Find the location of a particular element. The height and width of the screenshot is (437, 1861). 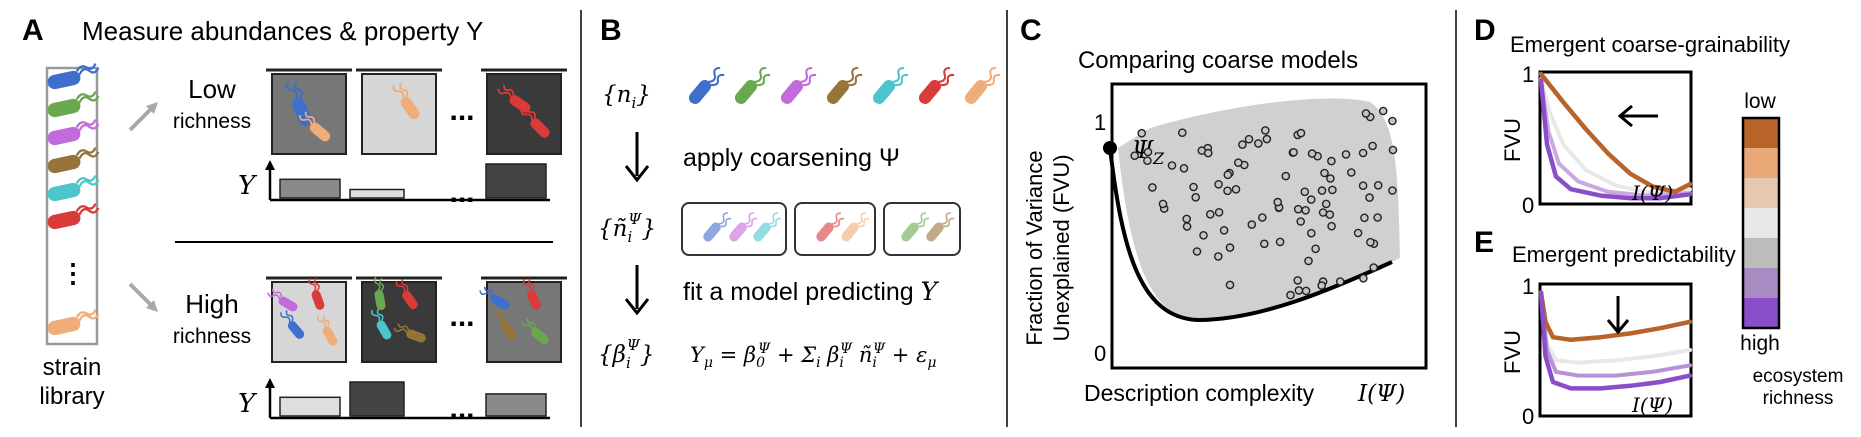

panel-e-xlabel-math: I(Ψ) is located at coordinates (1652, 405).